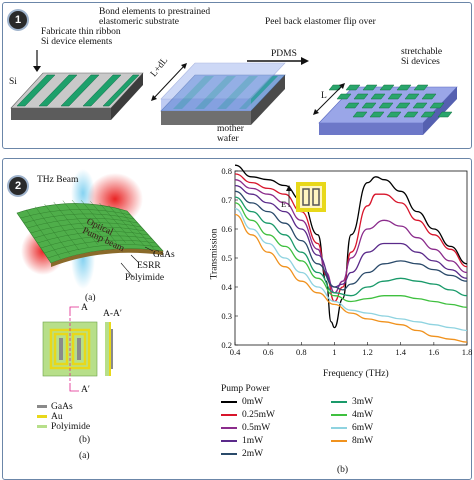 This screenshot has height=480, width=474. Describe the element at coordinates (226, 345) in the screenshot. I see `y-tick-label: 0.2` at that location.